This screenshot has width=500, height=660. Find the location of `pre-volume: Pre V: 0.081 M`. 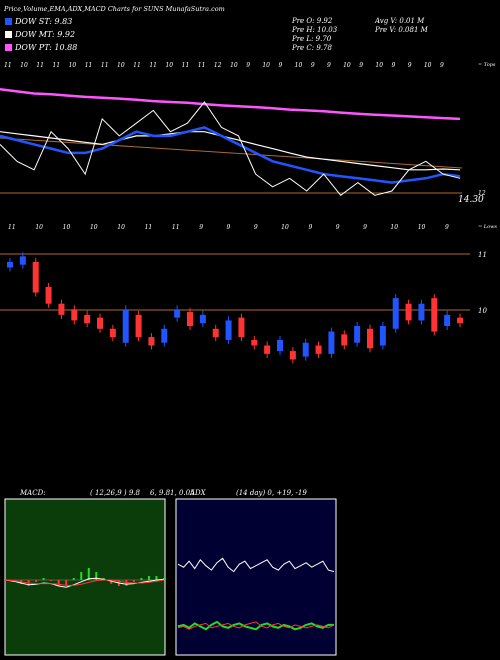

pre-volume: Pre V: 0.081 M is located at coordinates (401, 30).